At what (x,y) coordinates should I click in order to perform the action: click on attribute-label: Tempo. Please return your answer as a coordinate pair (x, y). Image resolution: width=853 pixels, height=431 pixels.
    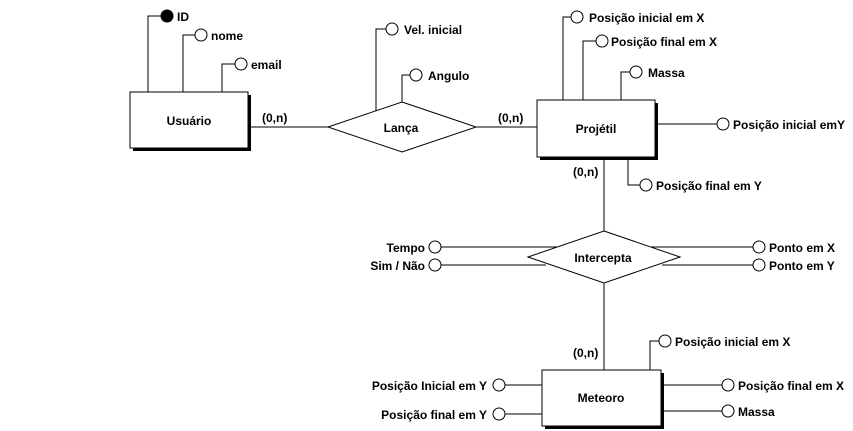
    Looking at the image, I should click on (406, 248).